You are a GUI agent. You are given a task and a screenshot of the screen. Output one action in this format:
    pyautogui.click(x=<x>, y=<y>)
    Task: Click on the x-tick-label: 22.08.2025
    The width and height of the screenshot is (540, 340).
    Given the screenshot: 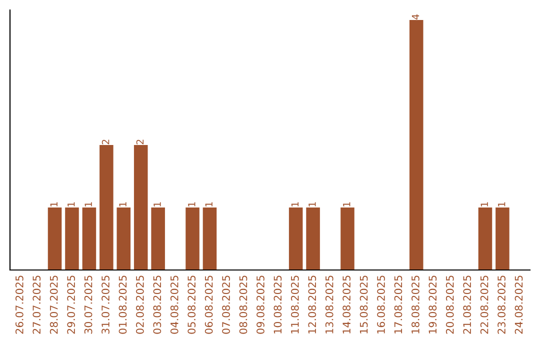 What is the action you would take?
    pyautogui.click(x=484, y=305)
    